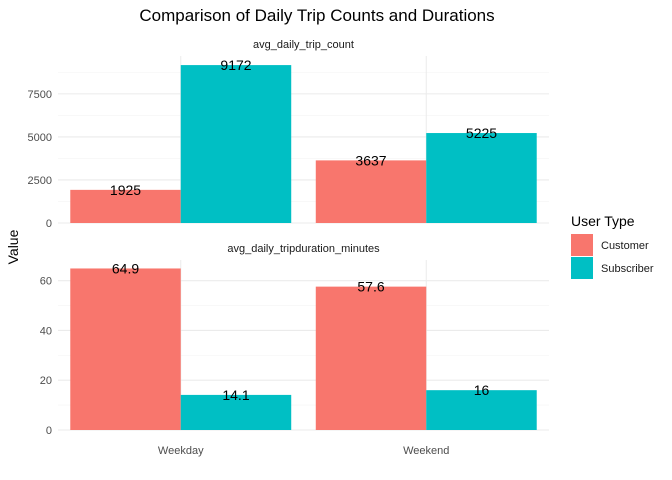  What do you see at coordinates (40, 138) in the screenshot?
I see `y-tick-label: 5000` at bounding box center [40, 138].